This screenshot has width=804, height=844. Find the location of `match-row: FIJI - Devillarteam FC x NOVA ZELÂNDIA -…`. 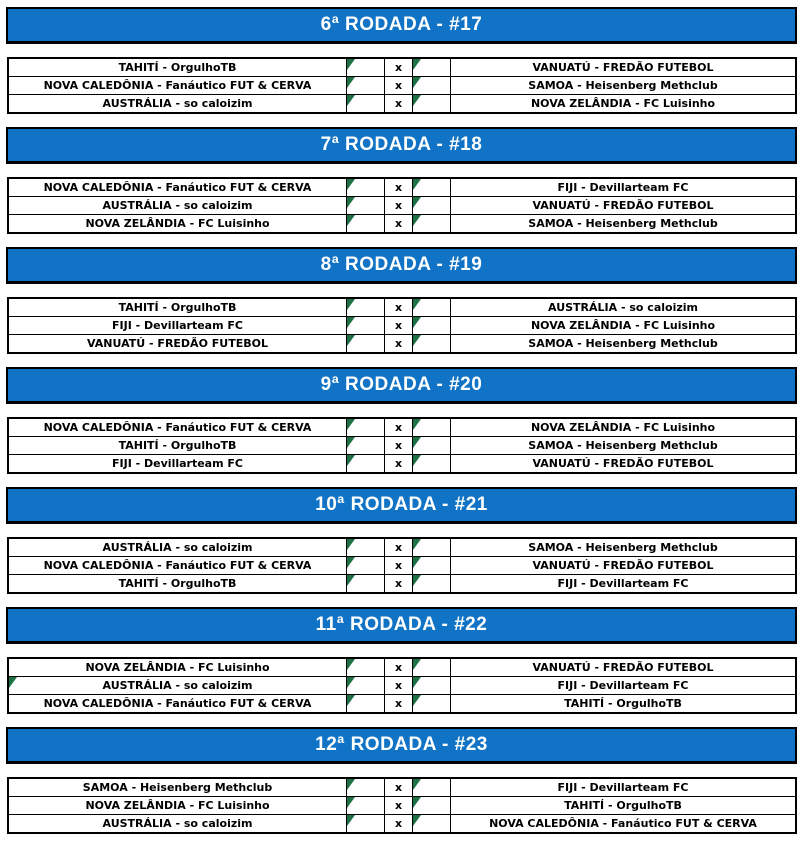

match-row: FIJI - Devillarteam FC x NOVA ZELÂNDIA -… is located at coordinates (402, 326).